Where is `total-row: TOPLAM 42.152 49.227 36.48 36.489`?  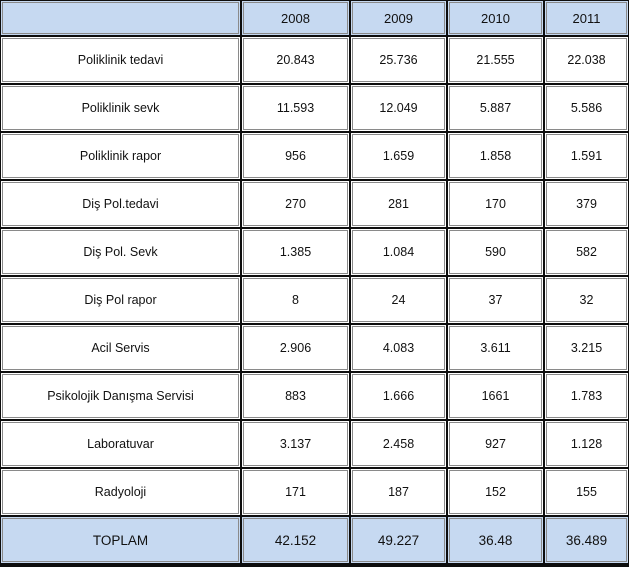
total-row: TOPLAM 42.152 49.227 36.48 36.489 is located at coordinates (314, 540).